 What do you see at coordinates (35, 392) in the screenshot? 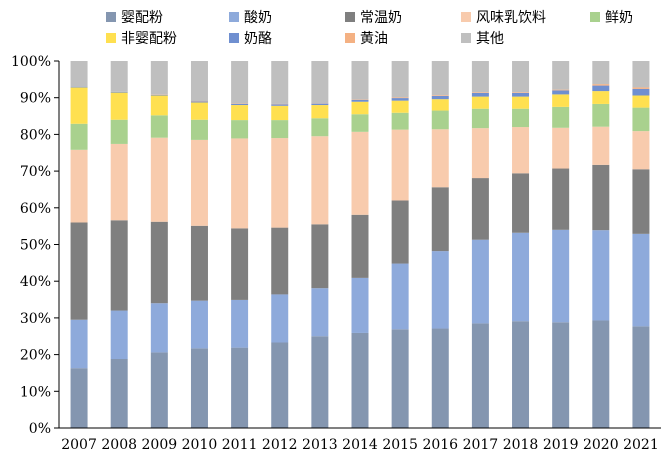
I see `y-tick-label: 10%` at bounding box center [35, 392].